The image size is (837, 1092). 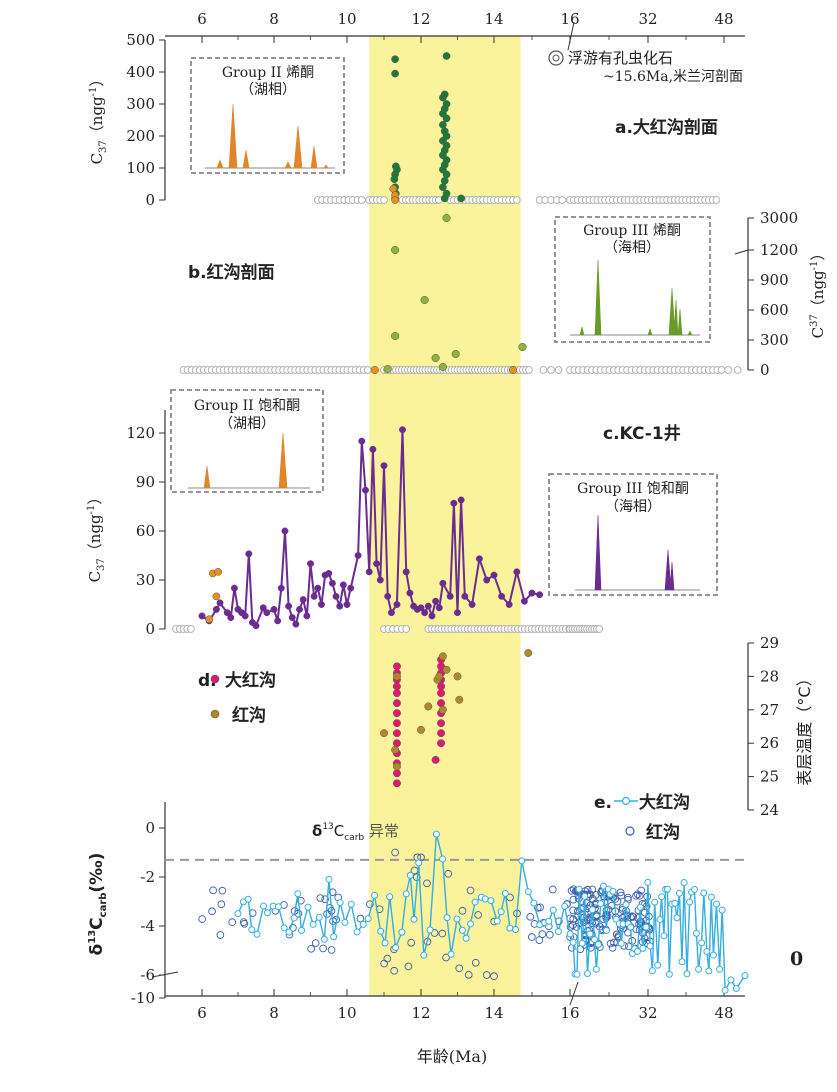 I want to click on legend-d: d. 大红沟 红沟, so click(x=237, y=698).